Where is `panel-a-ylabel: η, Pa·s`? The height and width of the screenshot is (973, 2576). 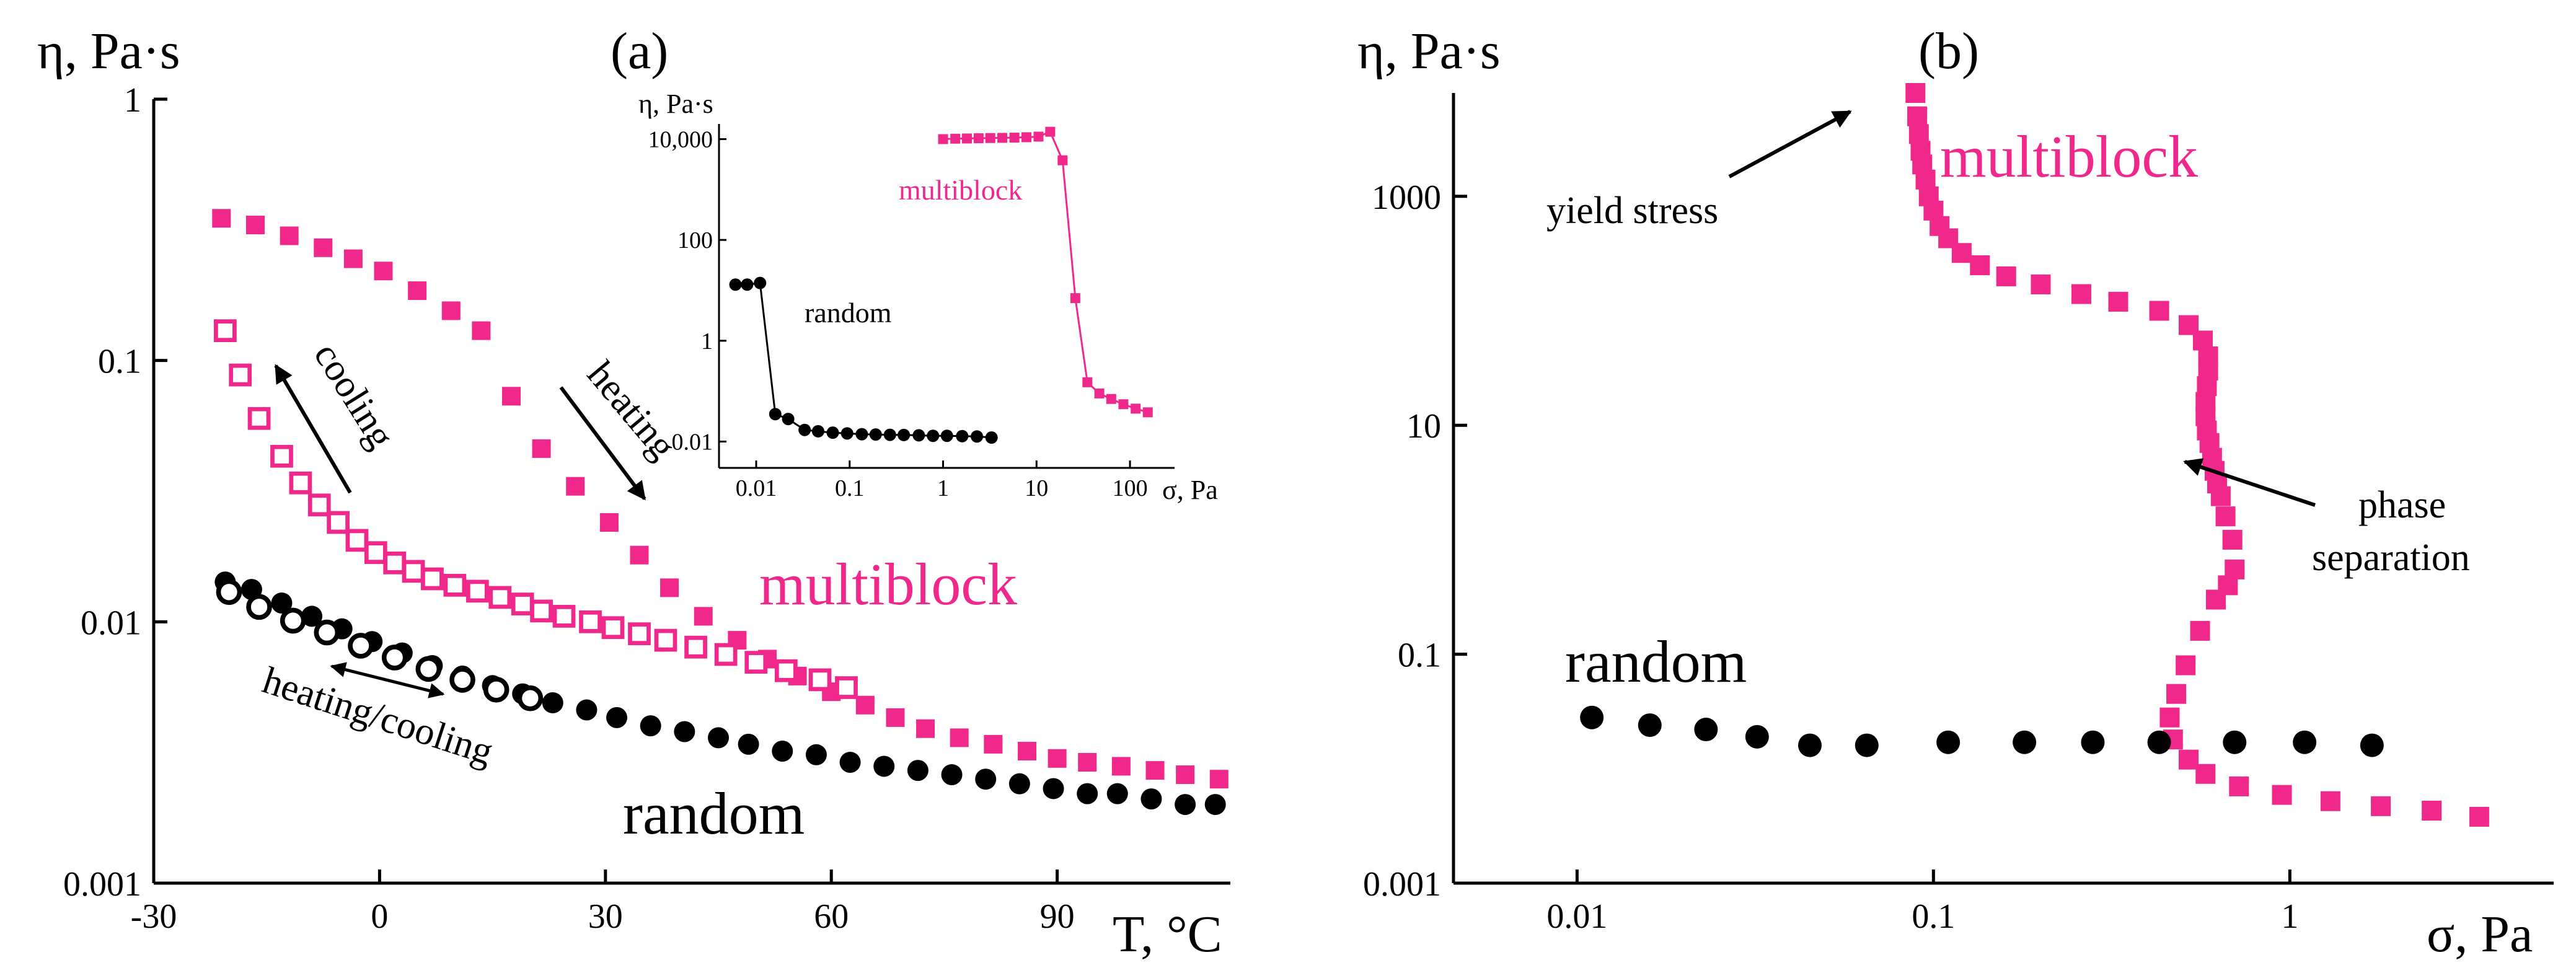
panel-a-ylabel: η, Pa·s is located at coordinates (108, 51).